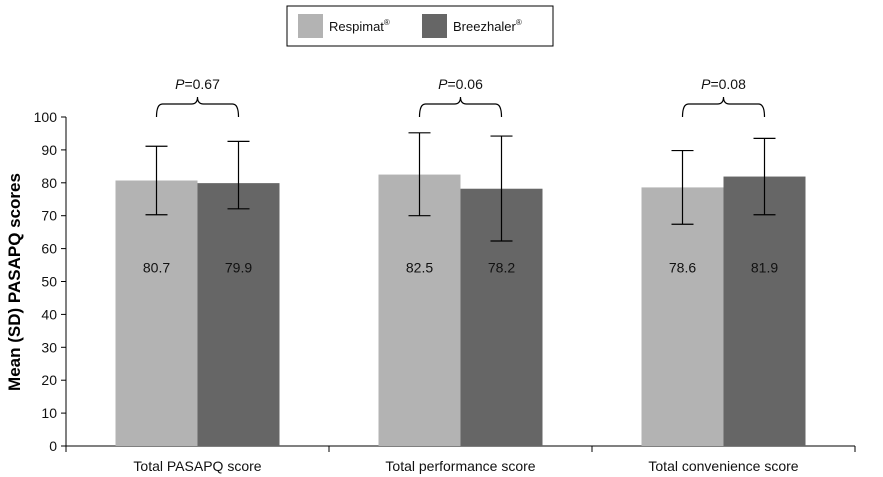 The width and height of the screenshot is (883, 477). I want to click on legend-swatch-breezhaler, so click(434, 26).